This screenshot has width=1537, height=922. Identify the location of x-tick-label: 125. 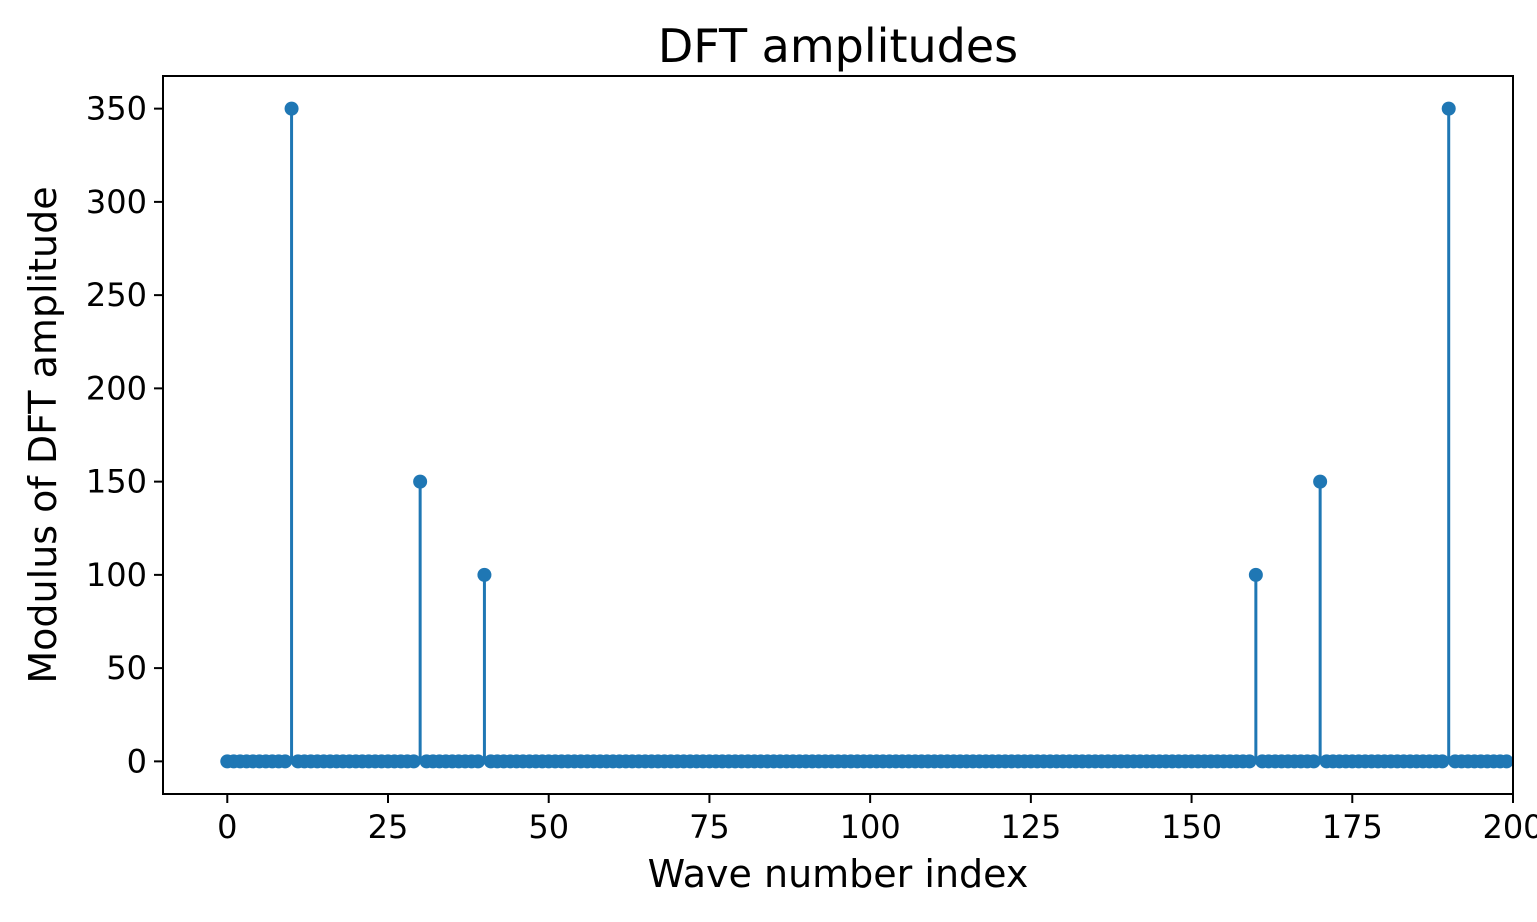
(1030, 827).